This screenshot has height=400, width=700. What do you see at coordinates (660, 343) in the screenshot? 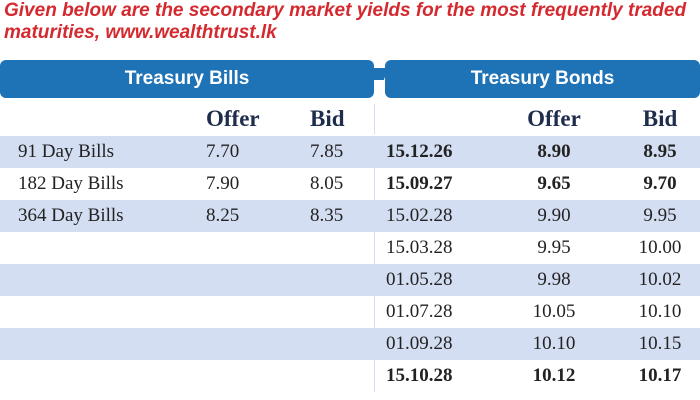
I see `bond-bid: 10.15` at bounding box center [660, 343].